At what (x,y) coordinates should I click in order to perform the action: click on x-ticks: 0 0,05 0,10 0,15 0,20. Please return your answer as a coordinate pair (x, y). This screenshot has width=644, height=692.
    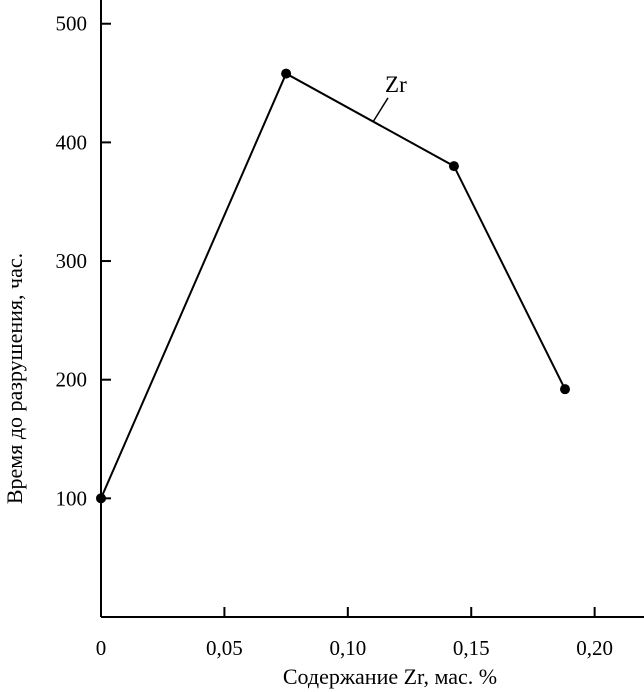
    Looking at the image, I should click on (354, 633).